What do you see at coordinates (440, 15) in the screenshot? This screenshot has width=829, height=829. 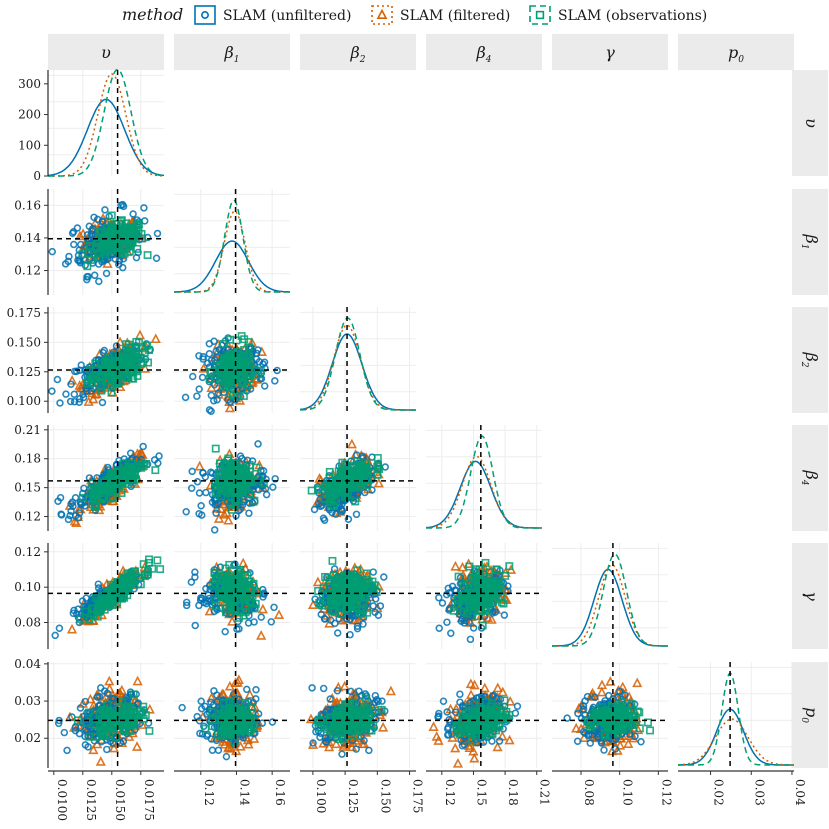 I see `legend-item-triangle: SLAM (filtered)` at bounding box center [440, 15].